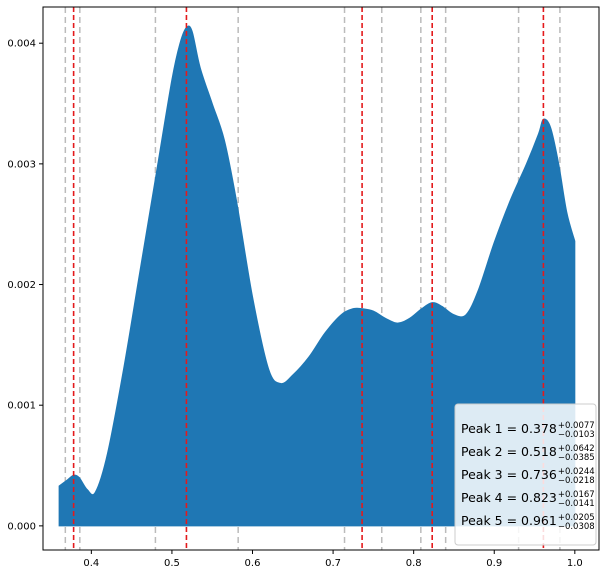 The height and width of the screenshot is (575, 608). Describe the element at coordinates (414, 563) in the screenshot. I see `x-tick-label: 0.8` at that location.